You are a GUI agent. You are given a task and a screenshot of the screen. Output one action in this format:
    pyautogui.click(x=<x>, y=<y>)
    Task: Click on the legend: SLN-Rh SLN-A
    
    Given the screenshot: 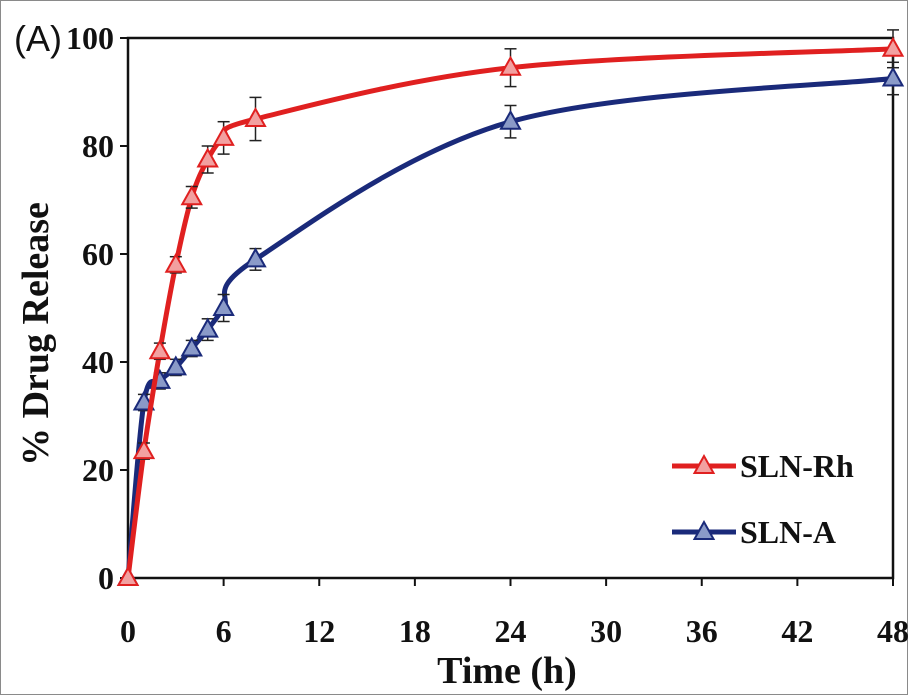 What is the action you would take?
    pyautogui.click(x=763, y=499)
    